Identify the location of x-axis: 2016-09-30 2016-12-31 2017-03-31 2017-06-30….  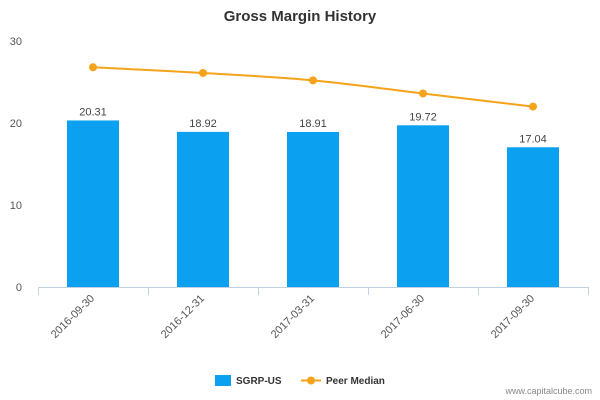
(313, 314).